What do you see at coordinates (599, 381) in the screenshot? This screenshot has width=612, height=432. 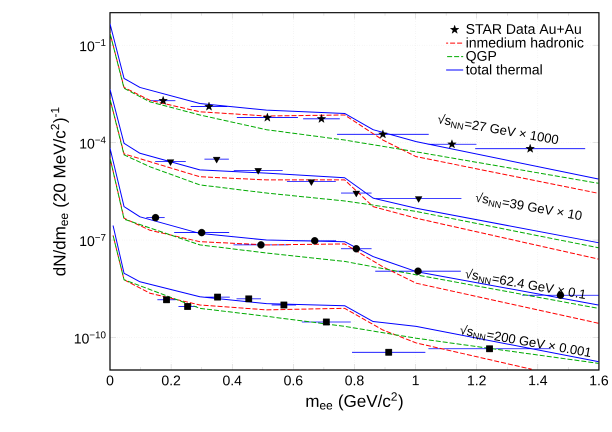 I see `x-tick-label: 1.6` at bounding box center [599, 381].